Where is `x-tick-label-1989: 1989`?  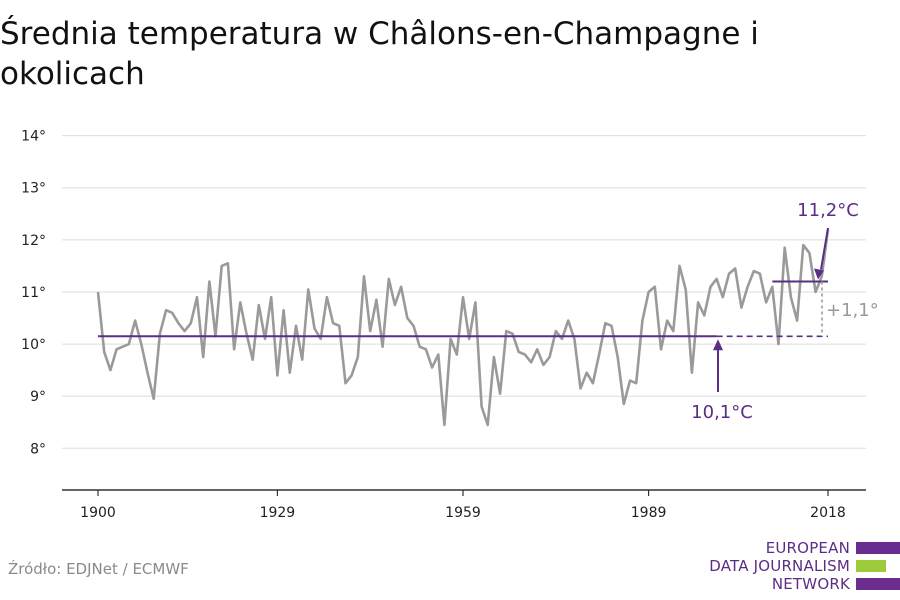
x-tick-label-1989: 1989 is located at coordinates (649, 513).